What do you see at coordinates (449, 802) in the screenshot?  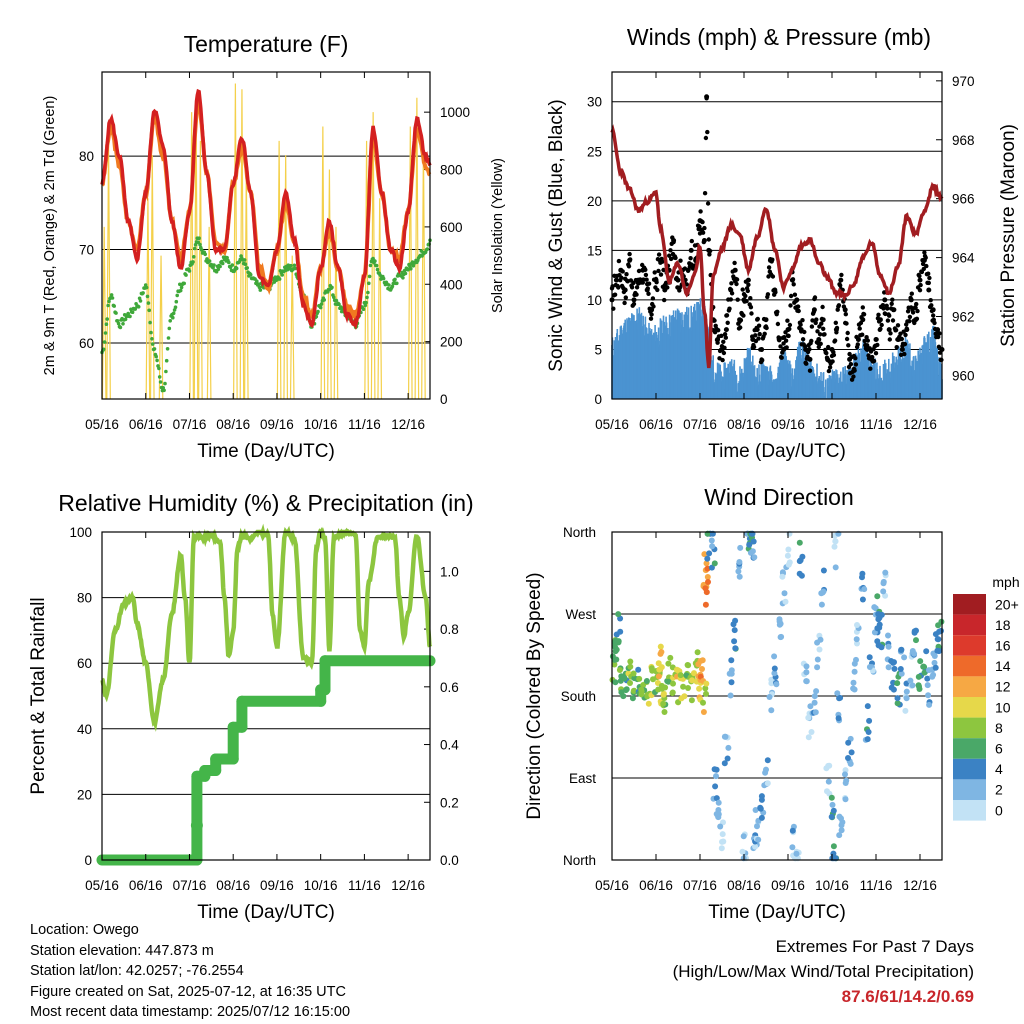 I see `y-tick-label-right: 0.2` at bounding box center [449, 802].